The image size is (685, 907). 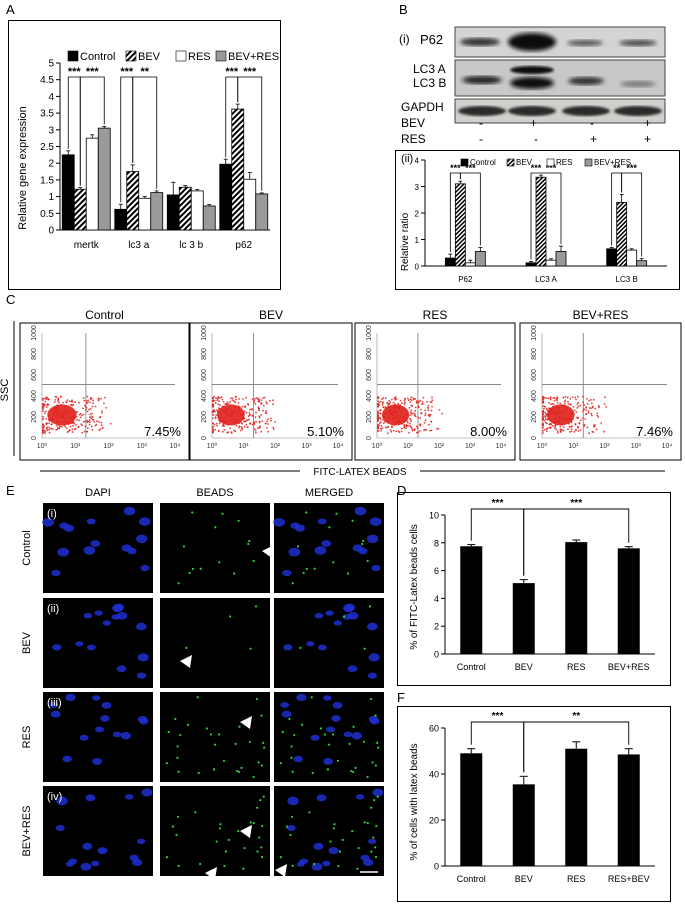 What do you see at coordinates (417, 240) in the screenshot?
I see `y-tick-label: 1` at bounding box center [417, 240].